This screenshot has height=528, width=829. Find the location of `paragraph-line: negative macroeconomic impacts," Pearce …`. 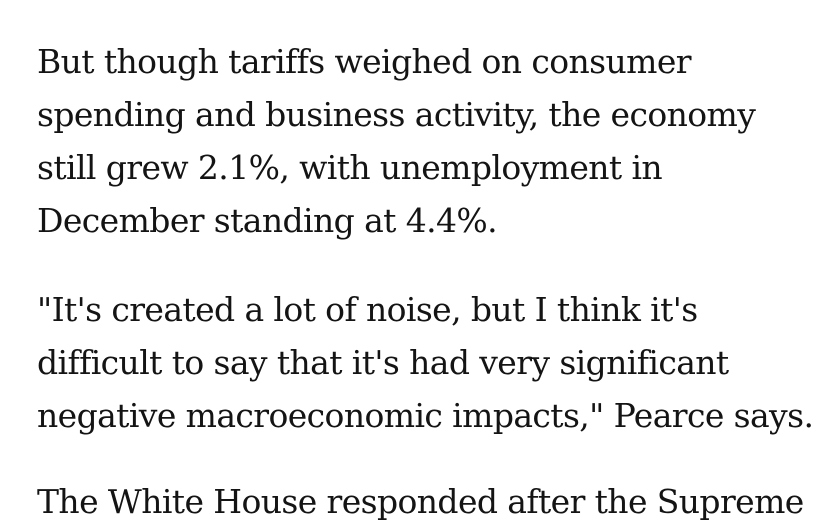

paragraph-line: negative macroeconomic impacts," Pearce … is located at coordinates (425, 415).